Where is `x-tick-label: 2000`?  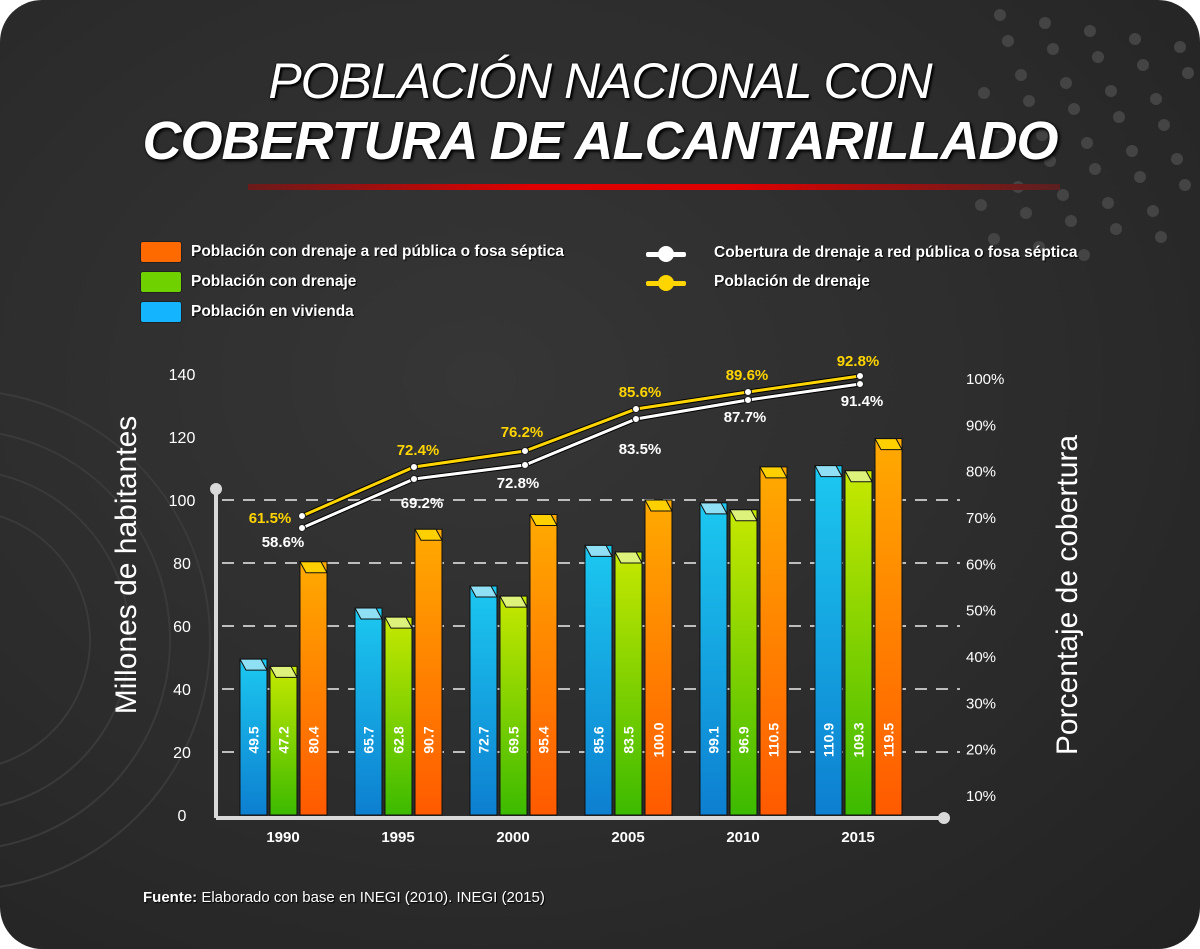
x-tick-label: 2000 is located at coordinates (512, 837).